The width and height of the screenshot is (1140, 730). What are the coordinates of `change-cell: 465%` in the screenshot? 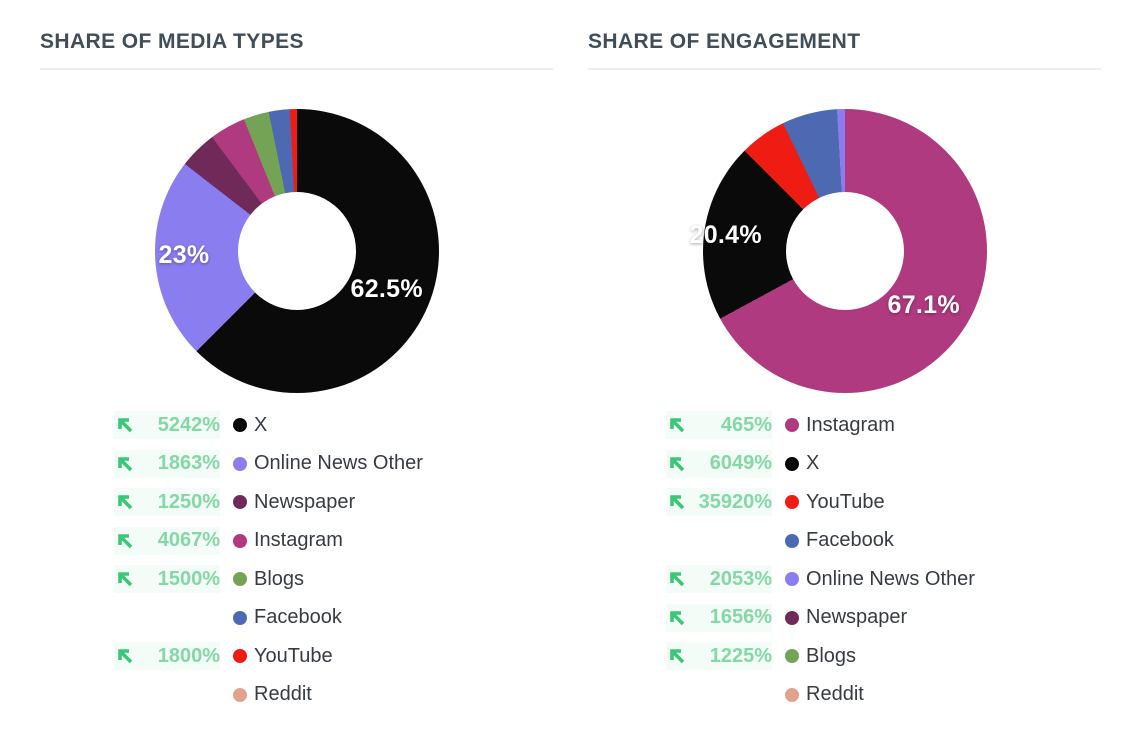 It's located at (719, 425).